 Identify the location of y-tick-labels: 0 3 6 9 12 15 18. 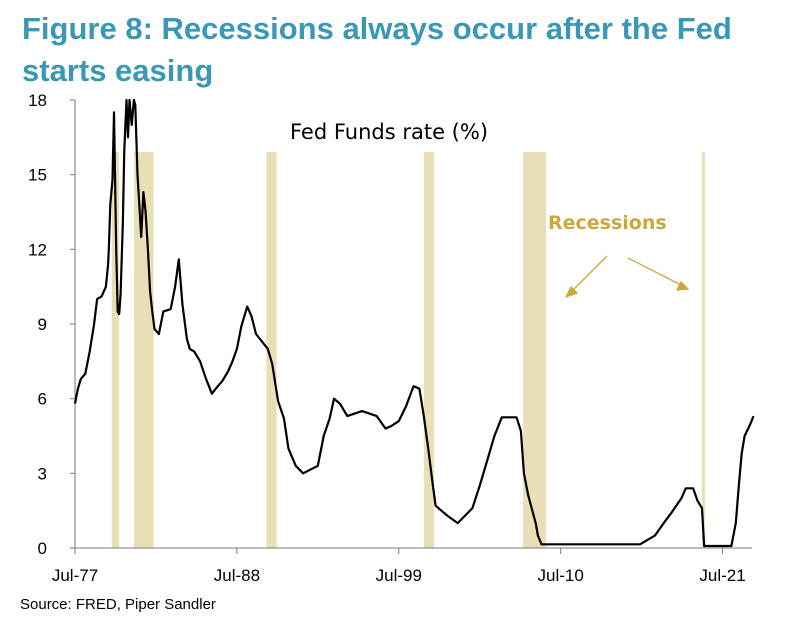
(37, 324).